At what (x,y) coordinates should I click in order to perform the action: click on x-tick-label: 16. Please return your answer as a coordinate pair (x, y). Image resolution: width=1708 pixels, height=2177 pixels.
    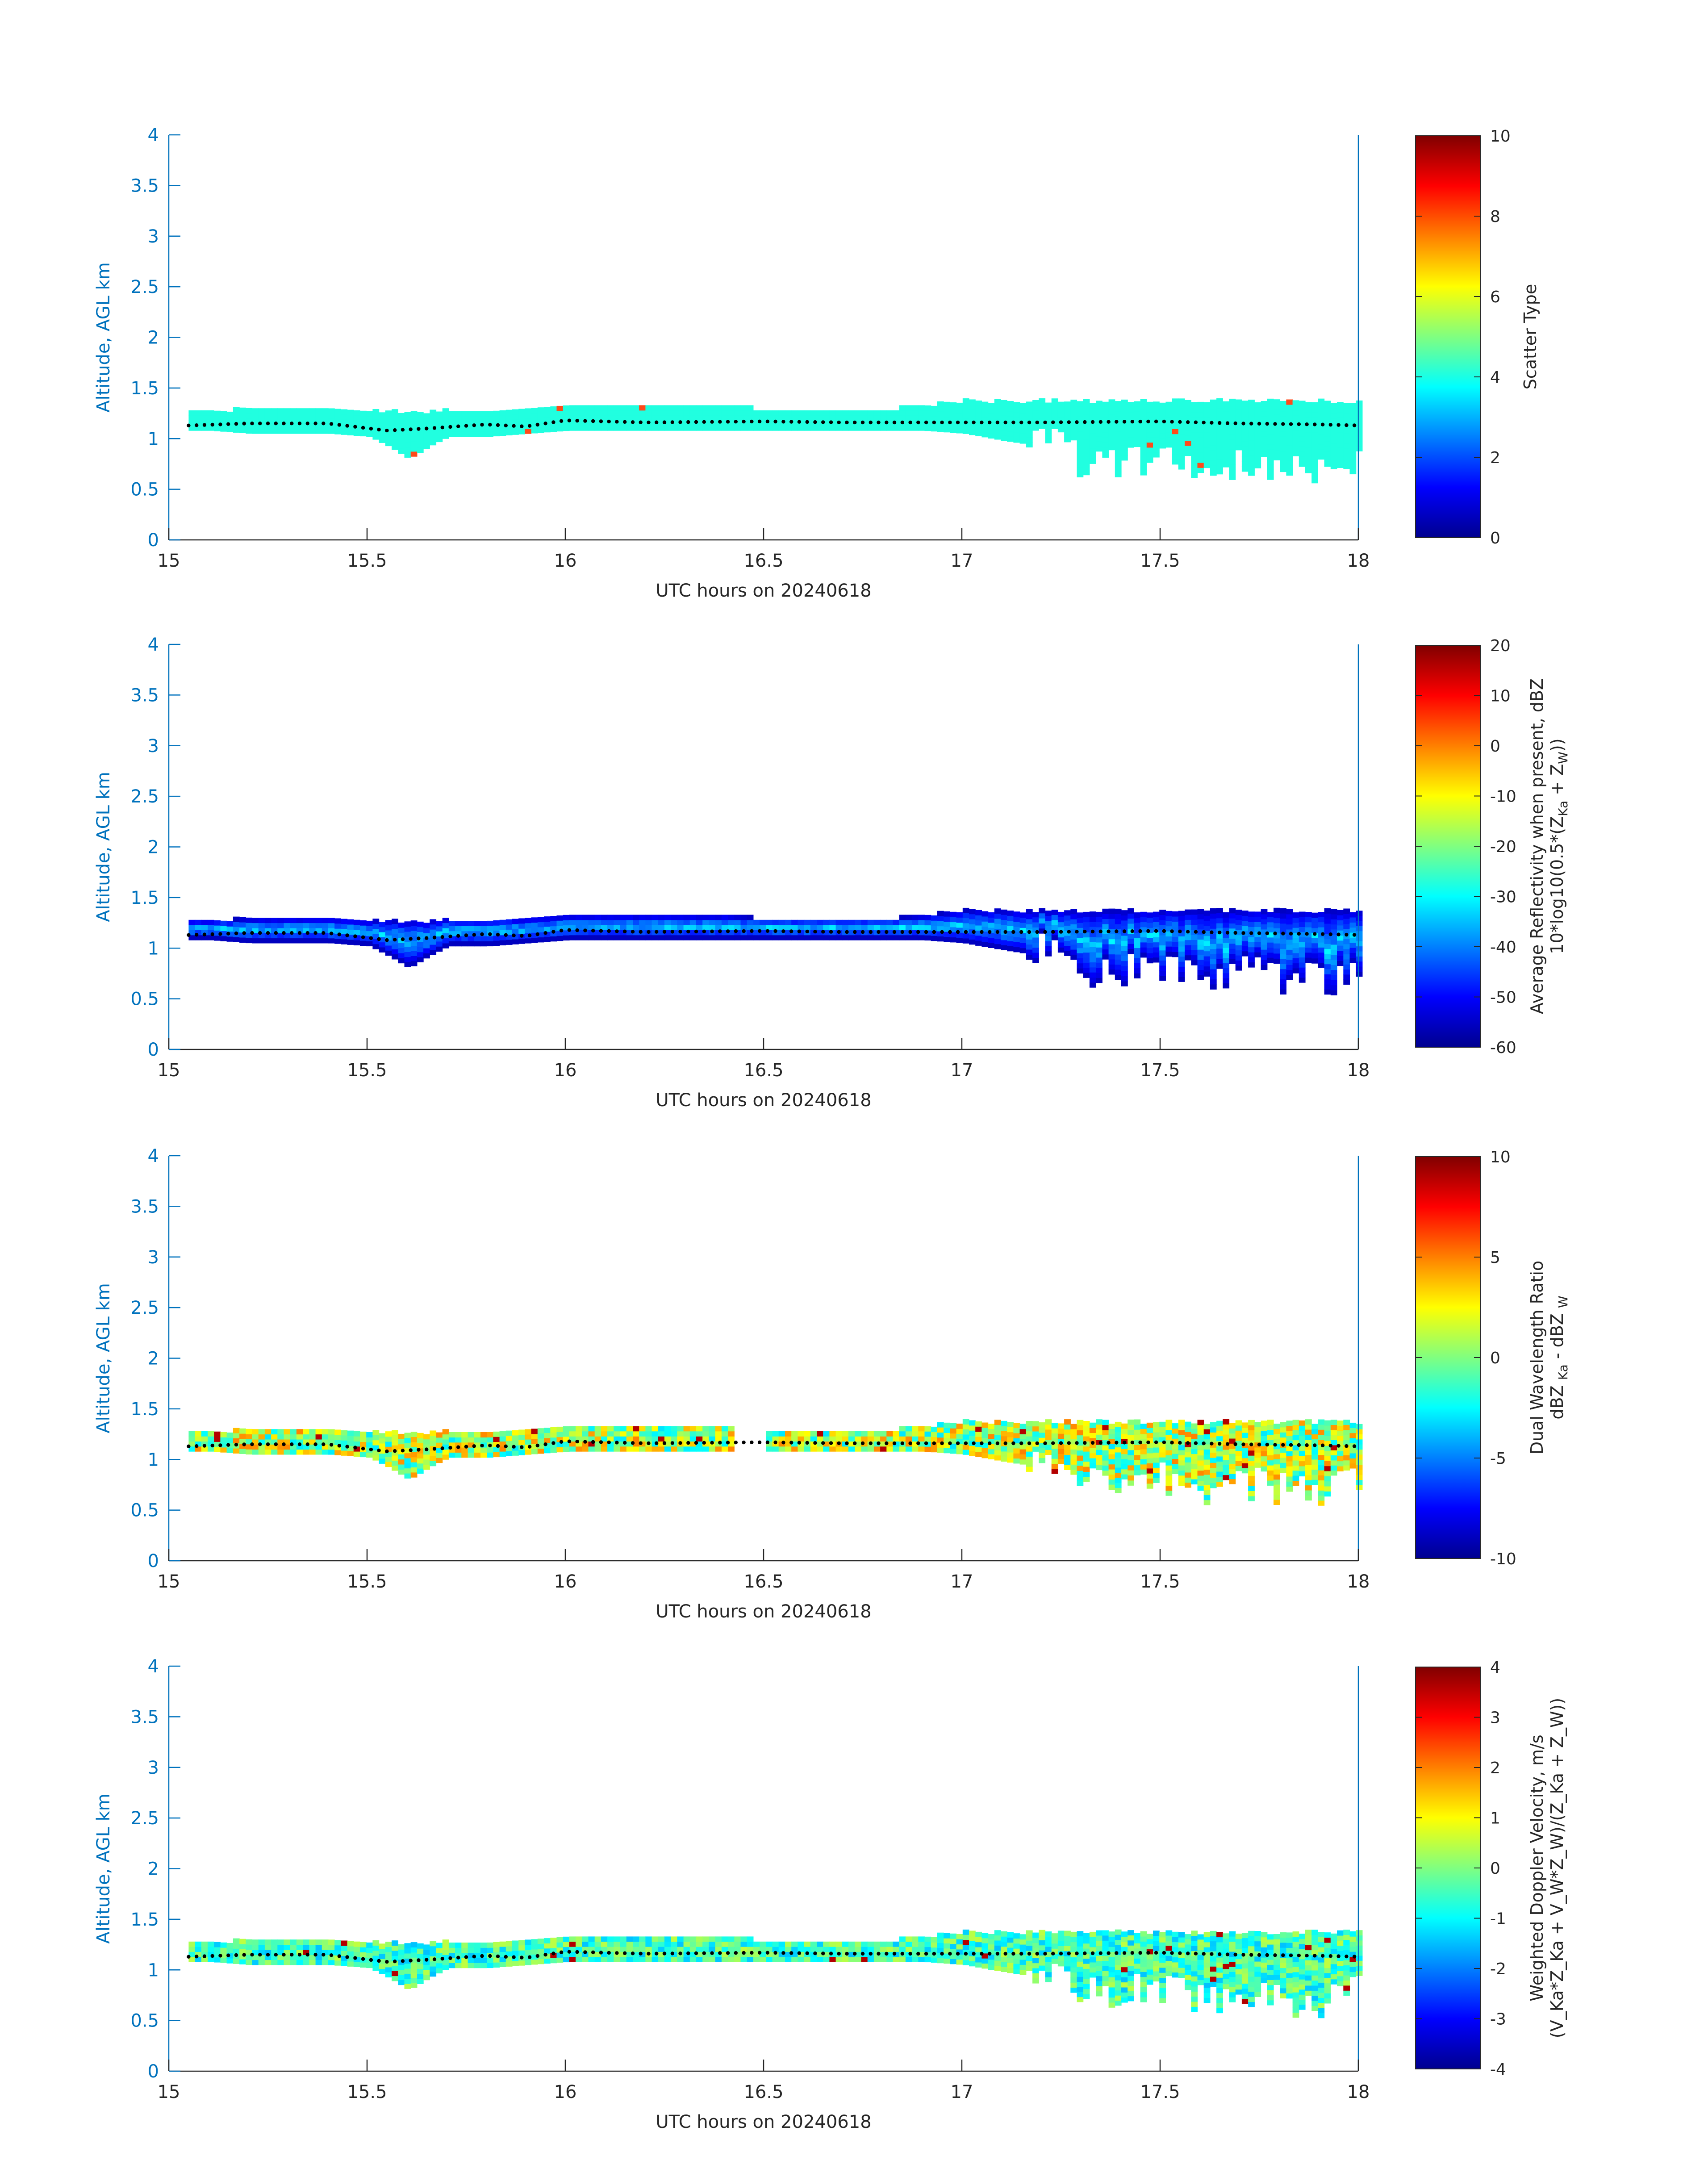
    Looking at the image, I should click on (565, 1581).